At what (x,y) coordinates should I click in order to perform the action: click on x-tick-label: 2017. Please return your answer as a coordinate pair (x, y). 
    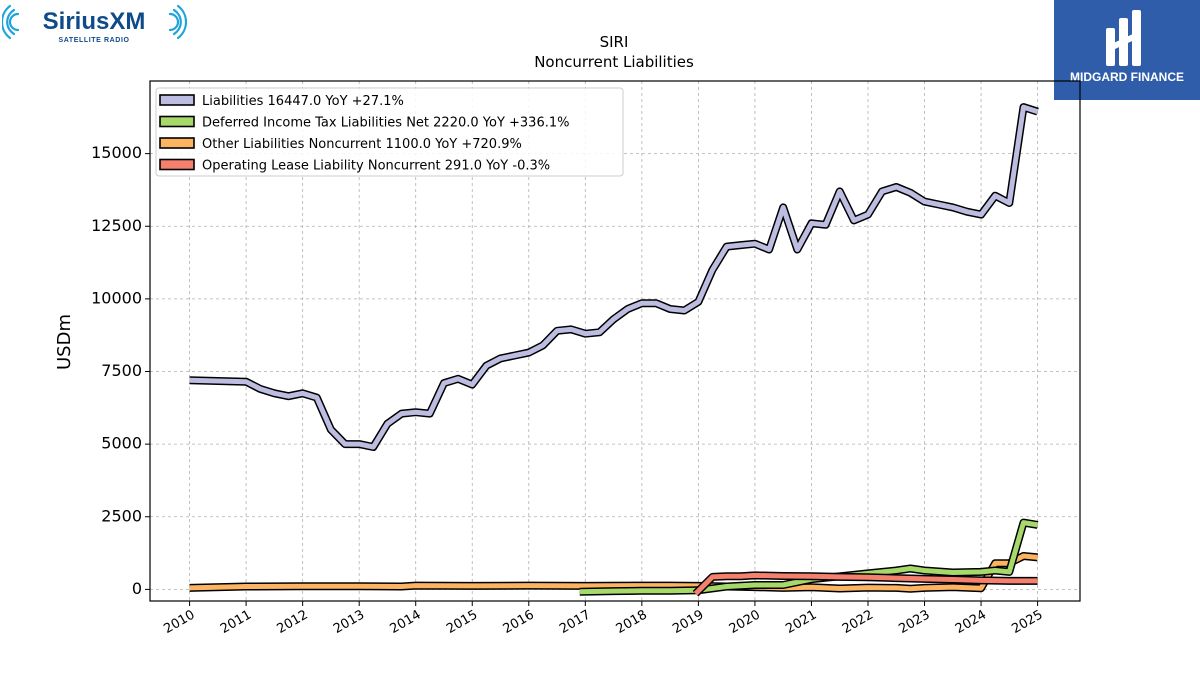
    Looking at the image, I should click on (575, 622).